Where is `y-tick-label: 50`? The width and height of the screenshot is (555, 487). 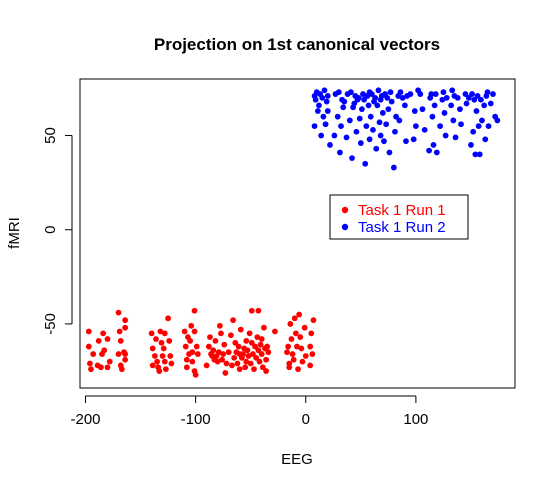
y-tick-label: 50 is located at coordinates (50, 135).